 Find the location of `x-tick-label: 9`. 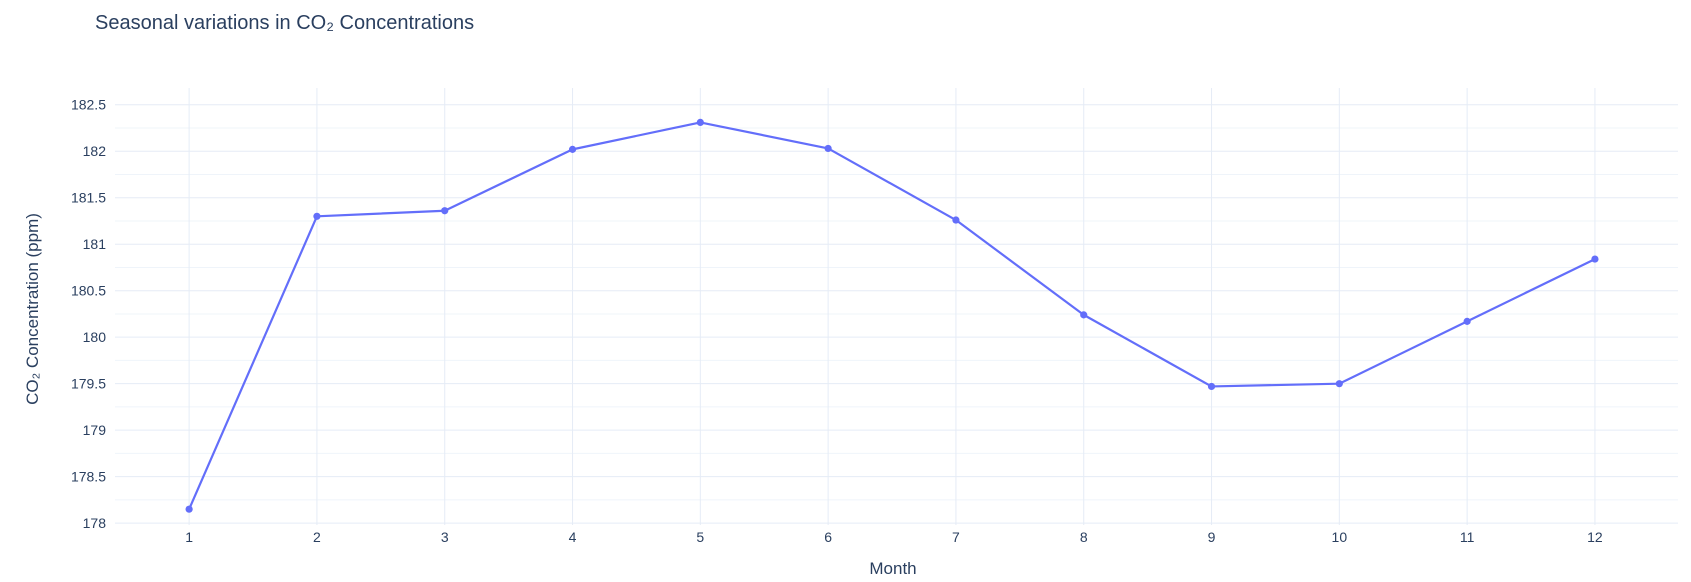

x-tick-label: 9 is located at coordinates (1212, 537).